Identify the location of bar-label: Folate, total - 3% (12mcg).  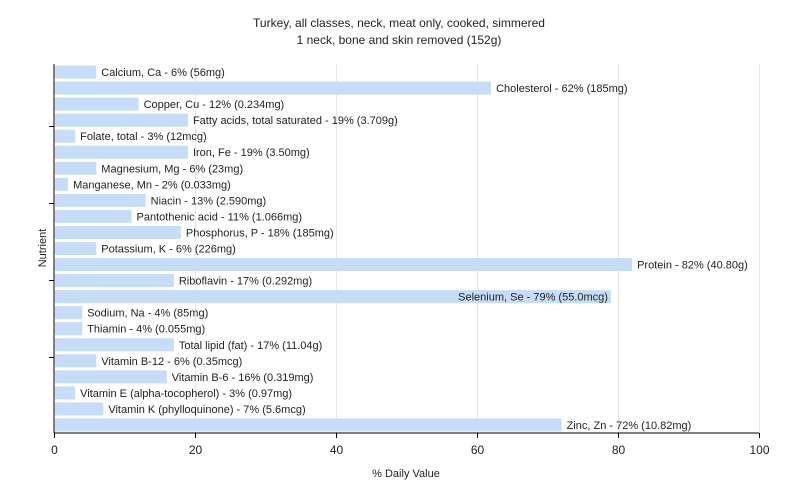
(143, 137).